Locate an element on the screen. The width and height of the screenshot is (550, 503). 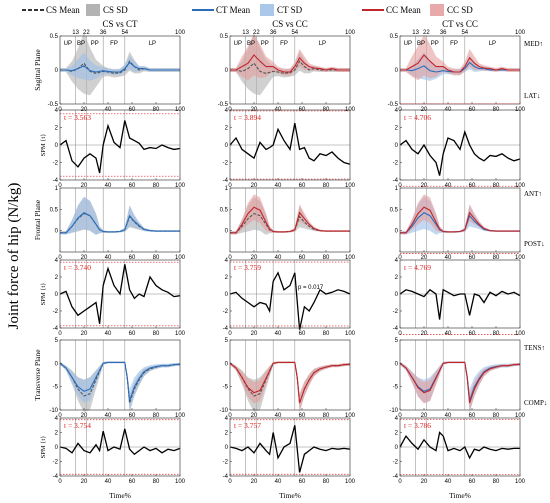
threshold-label: t = 3.754 is located at coordinates (77, 425).